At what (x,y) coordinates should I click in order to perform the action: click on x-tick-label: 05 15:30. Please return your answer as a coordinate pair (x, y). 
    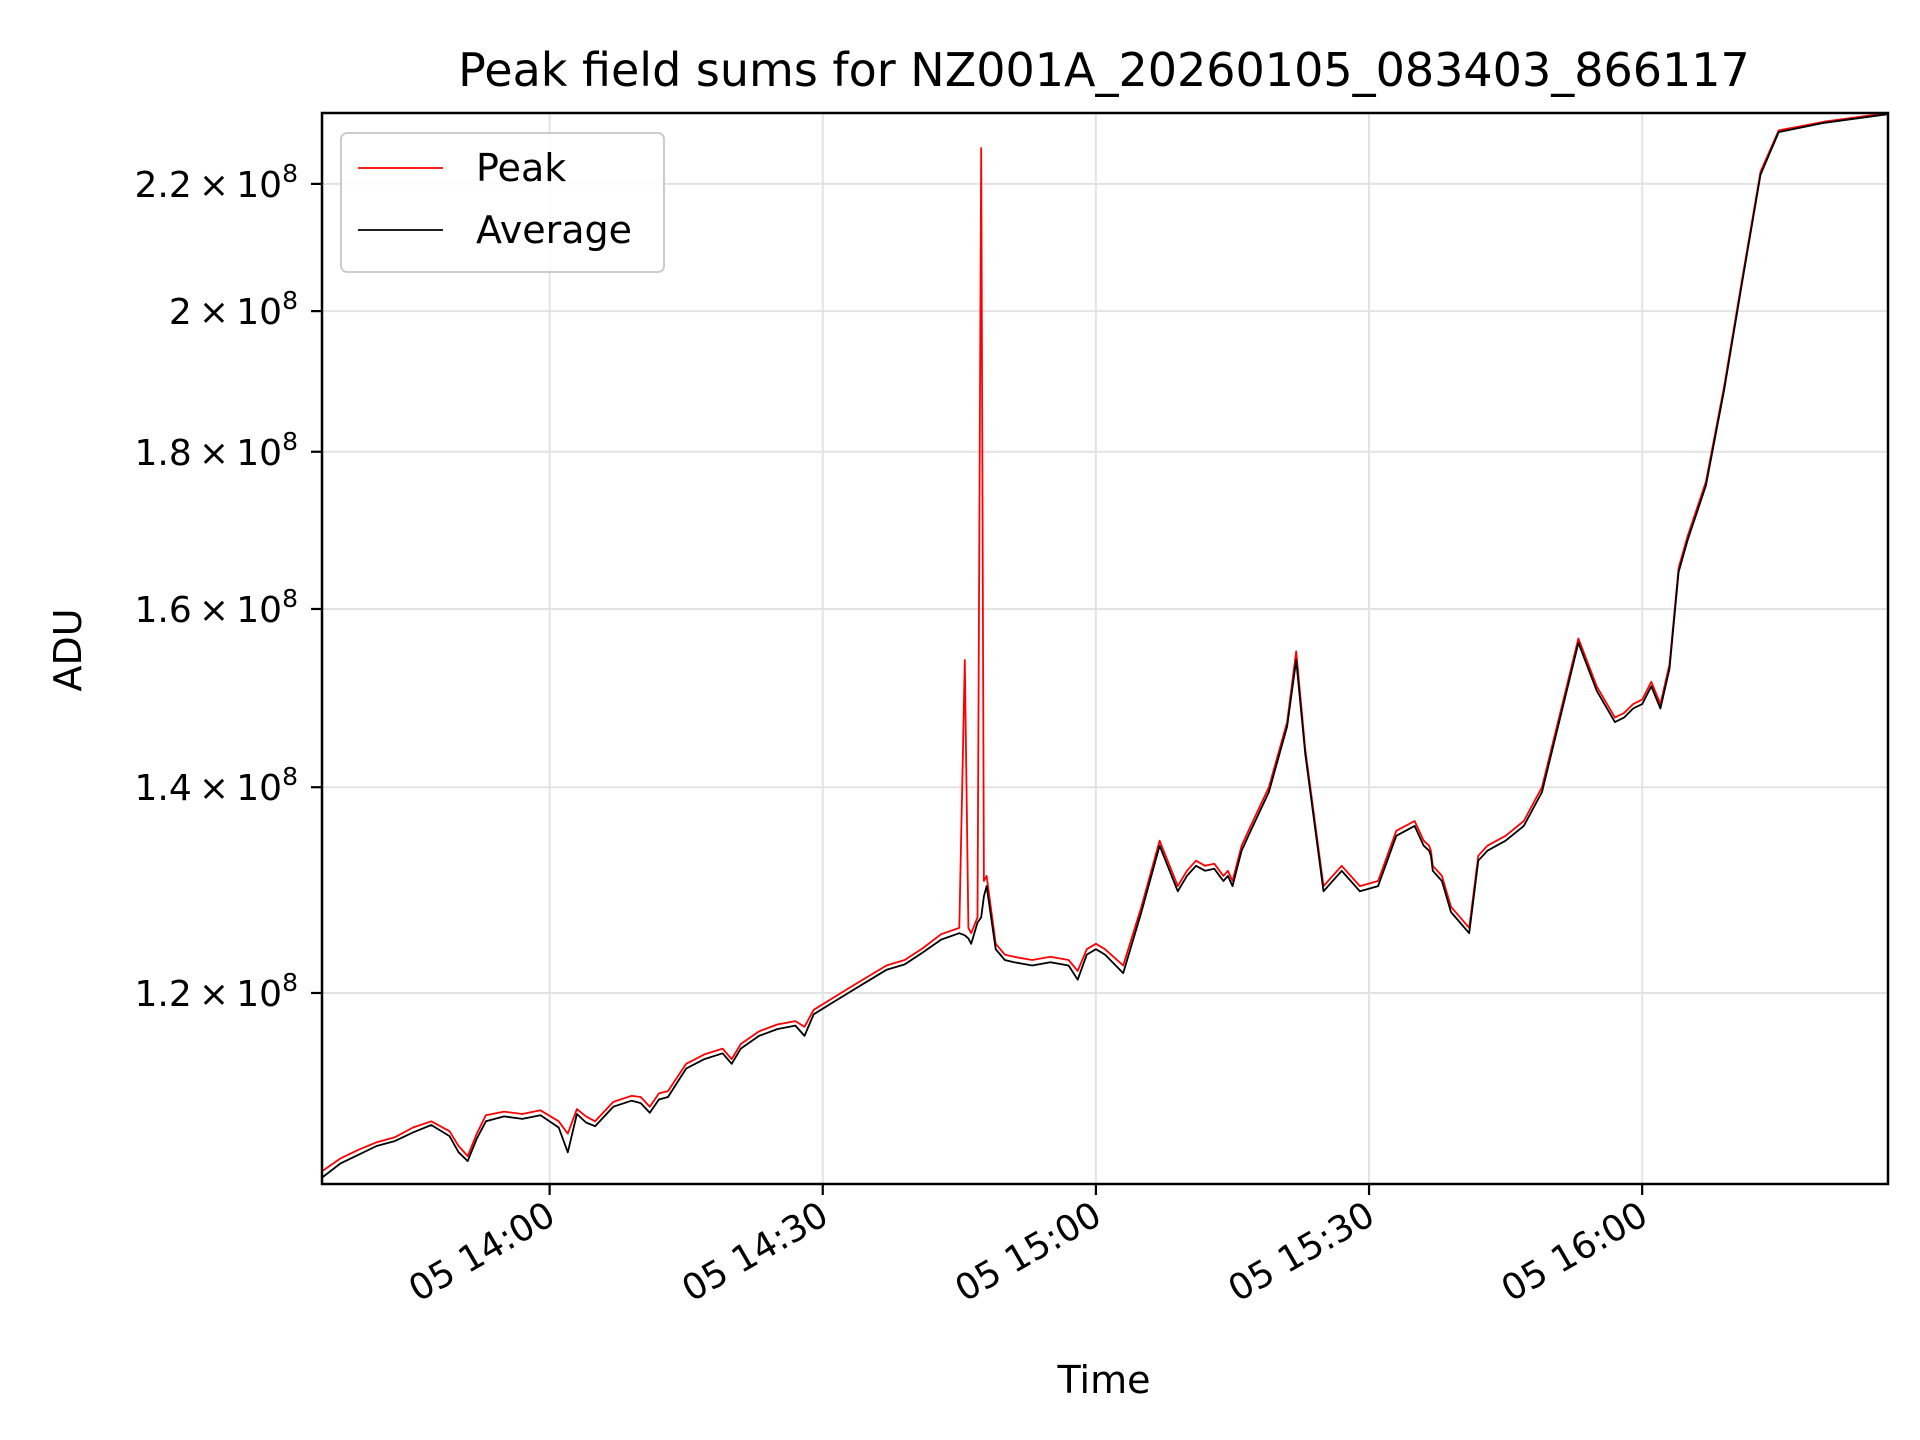
    Looking at the image, I should click on (1302, 1252).